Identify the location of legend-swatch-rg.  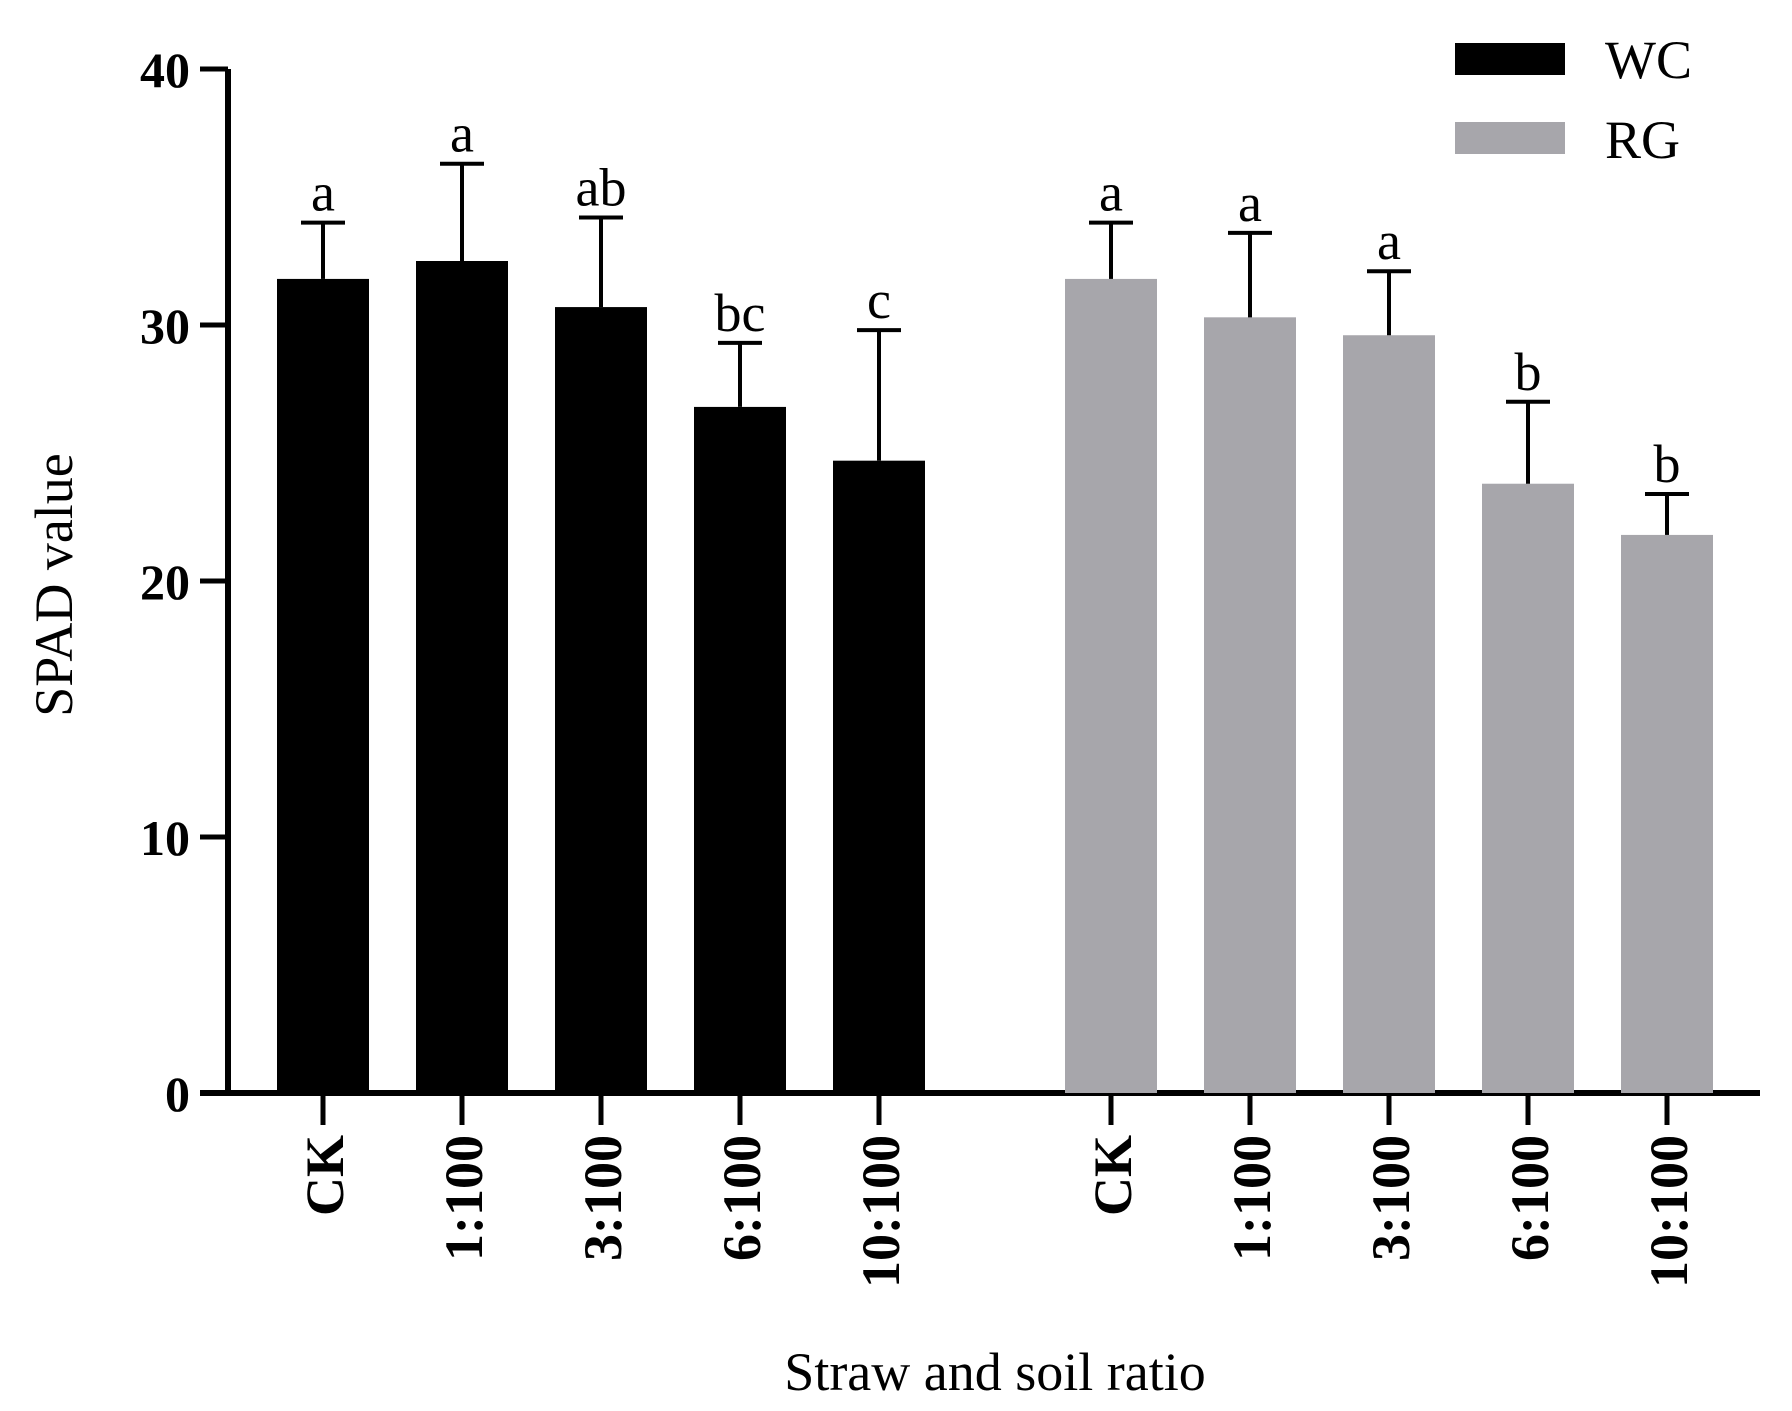
(1510, 138).